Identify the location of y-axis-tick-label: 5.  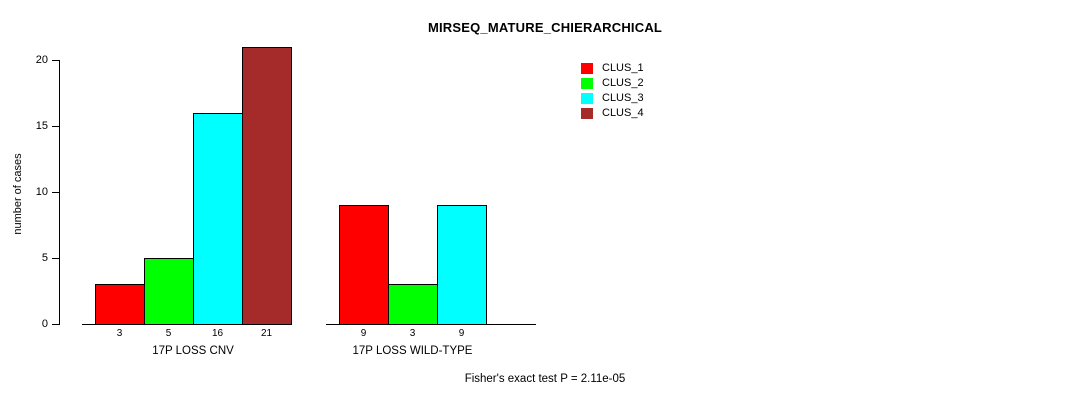
(44, 258).